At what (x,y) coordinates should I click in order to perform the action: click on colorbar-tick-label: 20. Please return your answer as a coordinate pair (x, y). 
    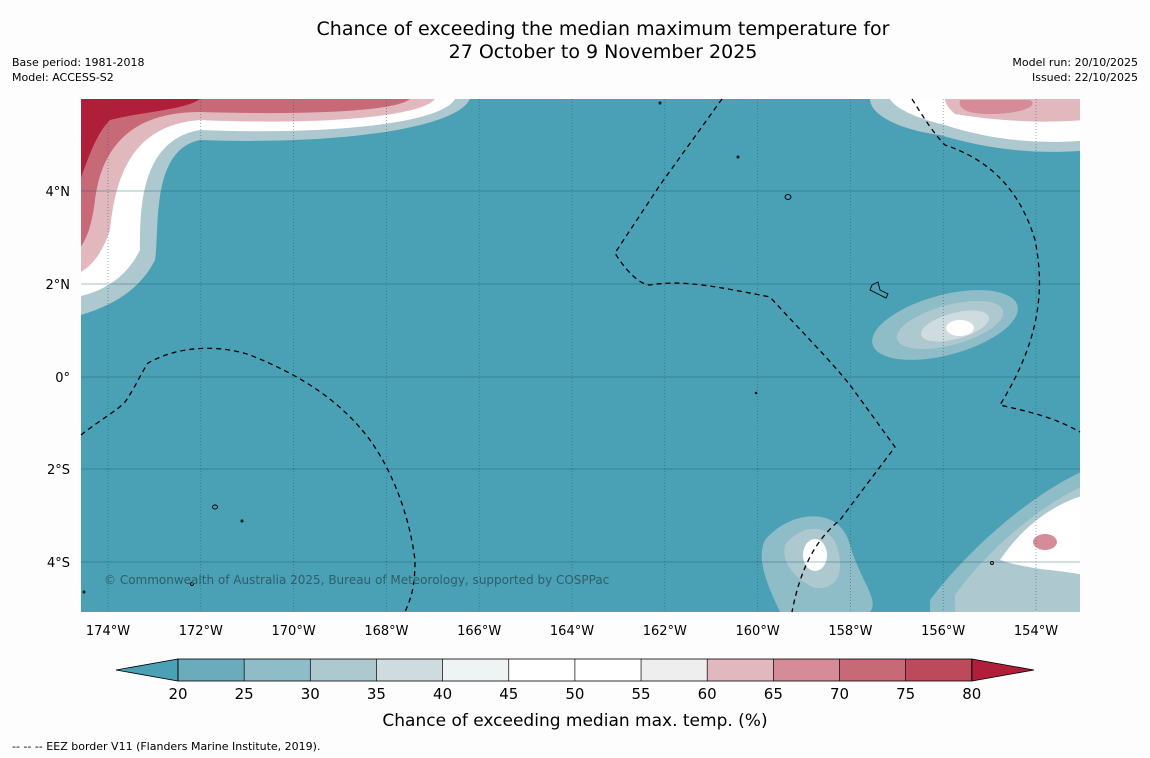
    Looking at the image, I should click on (177, 694).